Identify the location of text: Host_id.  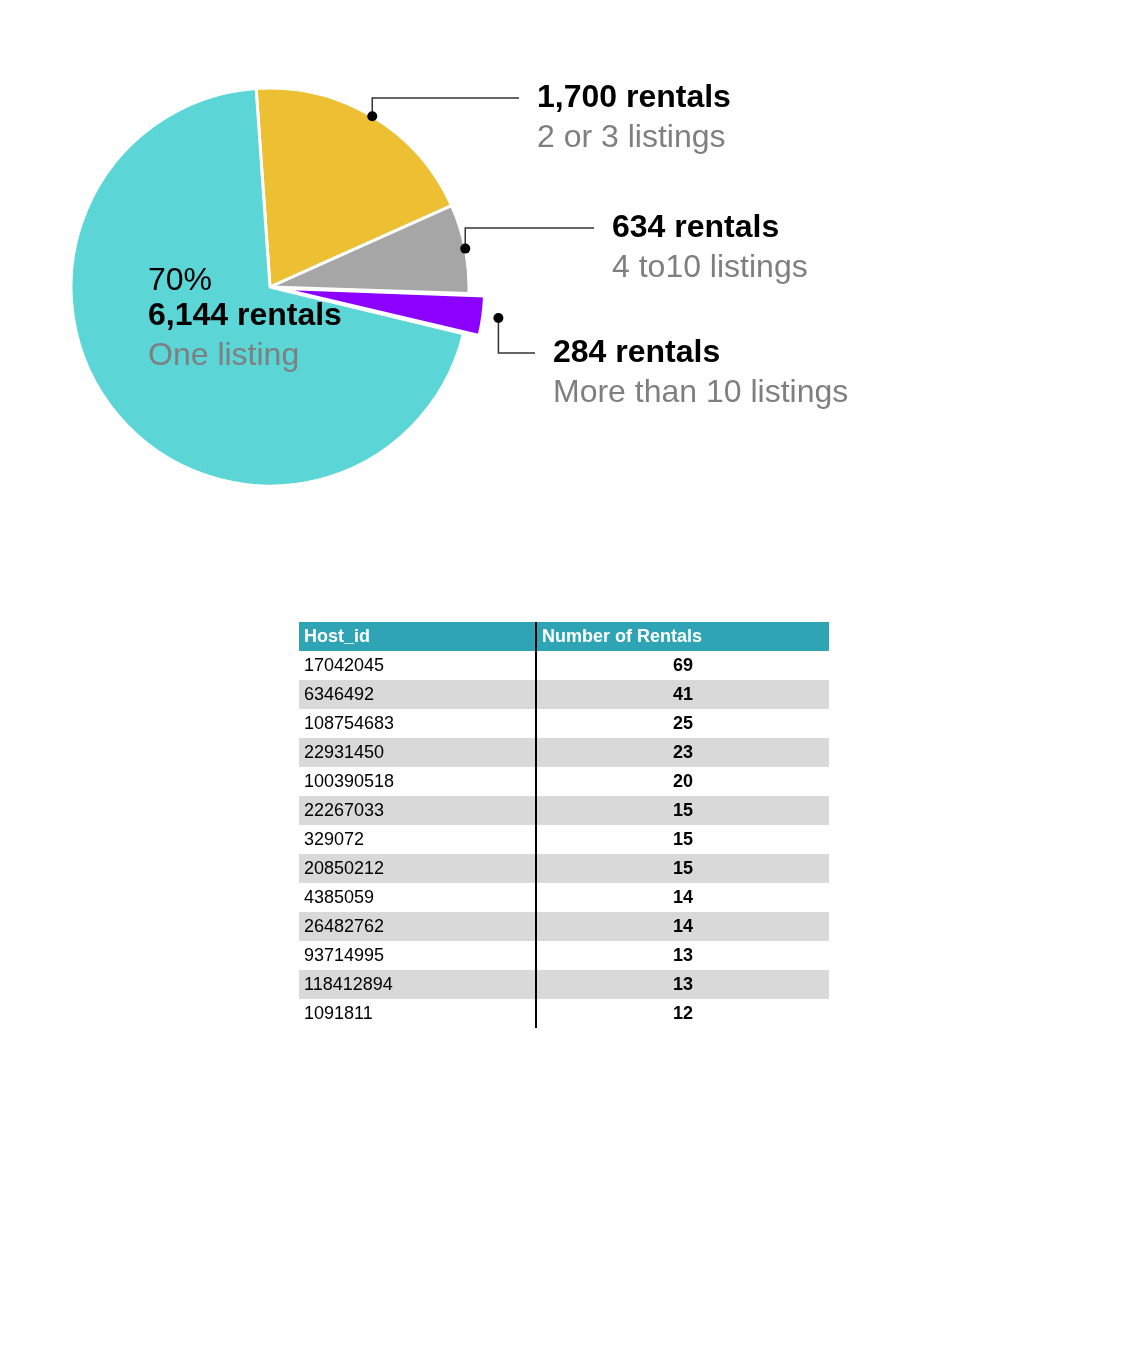
(417, 636).